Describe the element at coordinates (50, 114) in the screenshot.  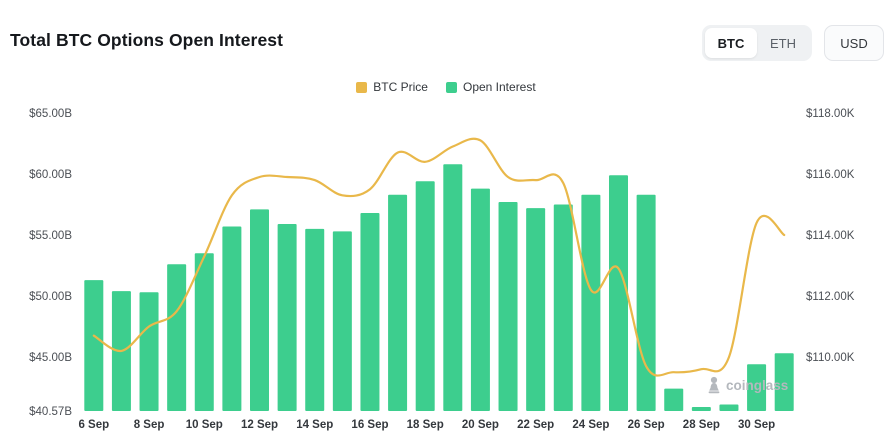
I see `svg-text: $65.00B` at that location.